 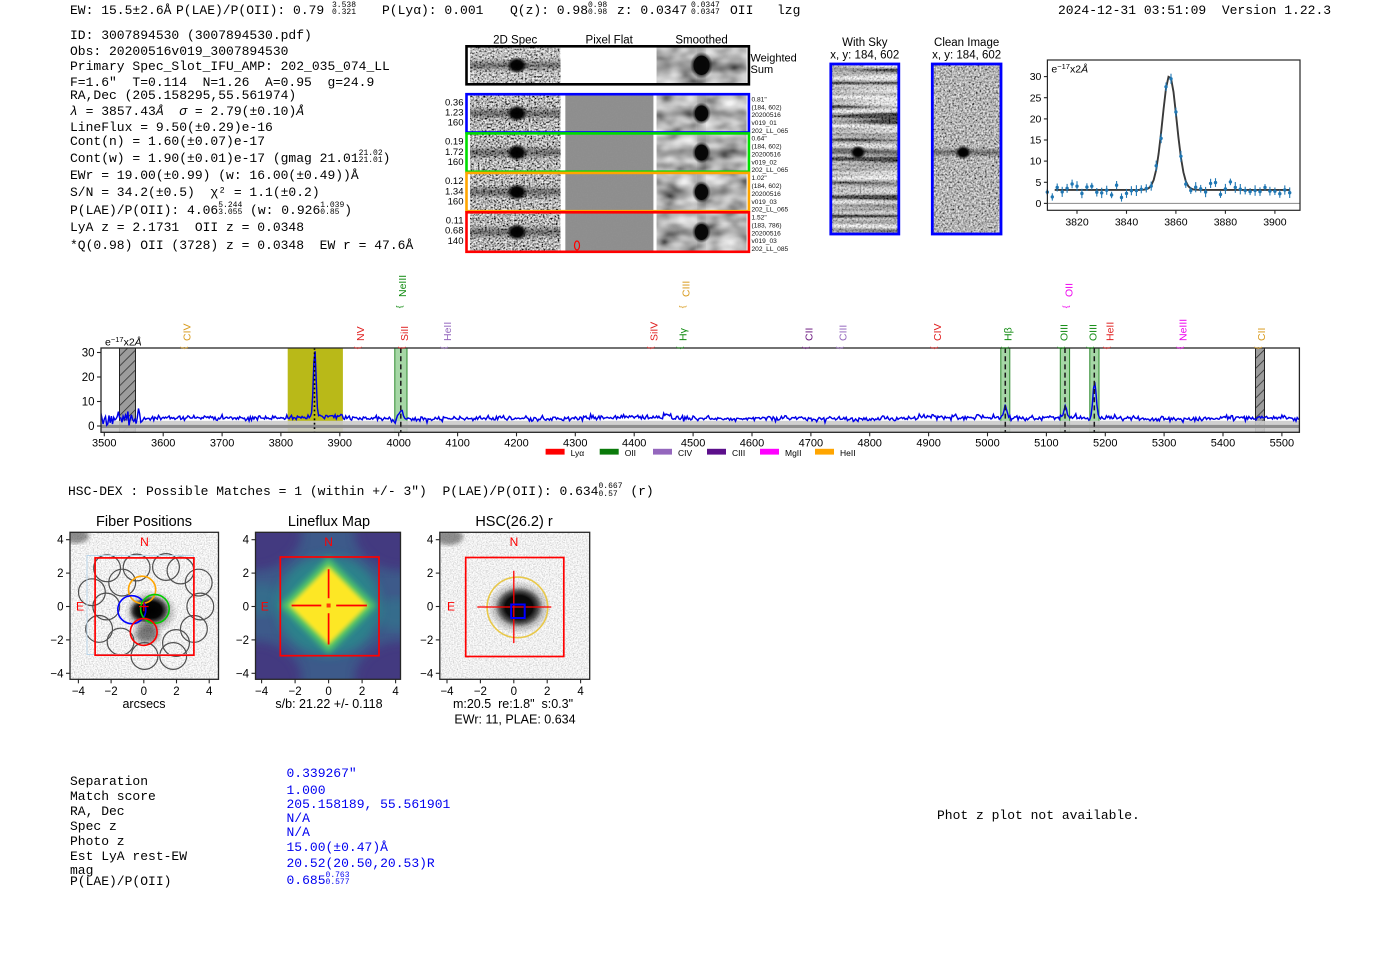 What do you see at coordinates (765, 123) in the screenshot?
I see `svg-text: v019_01` at bounding box center [765, 123].